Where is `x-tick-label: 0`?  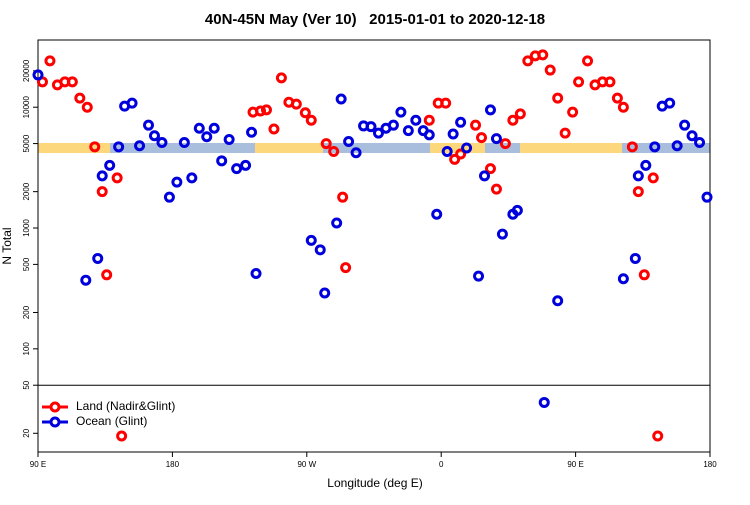 x-tick-label: 0 is located at coordinates (441, 464).